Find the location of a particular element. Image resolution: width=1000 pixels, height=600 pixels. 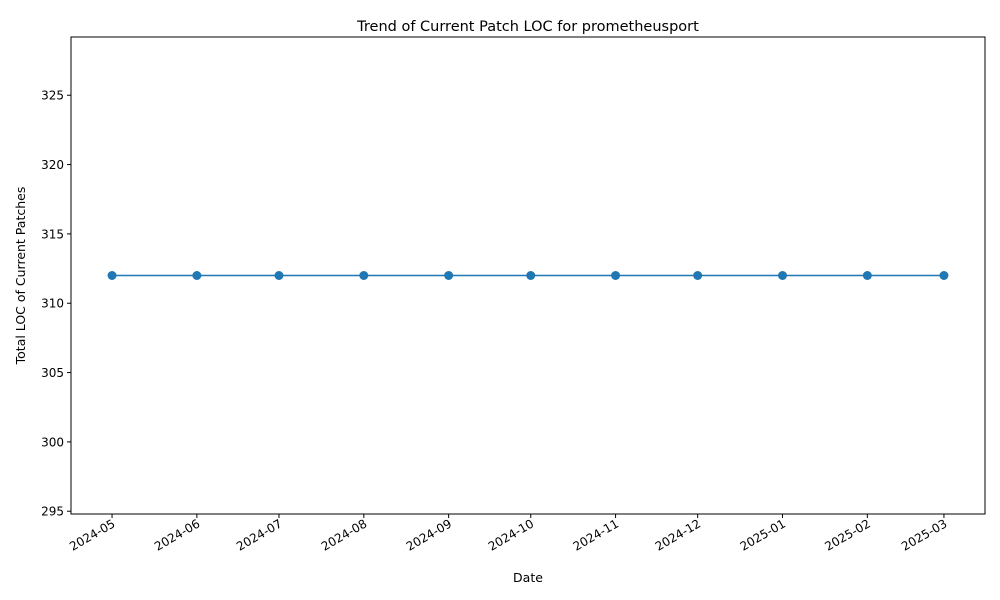

x-tick-label: 2024-06 is located at coordinates (177, 534).